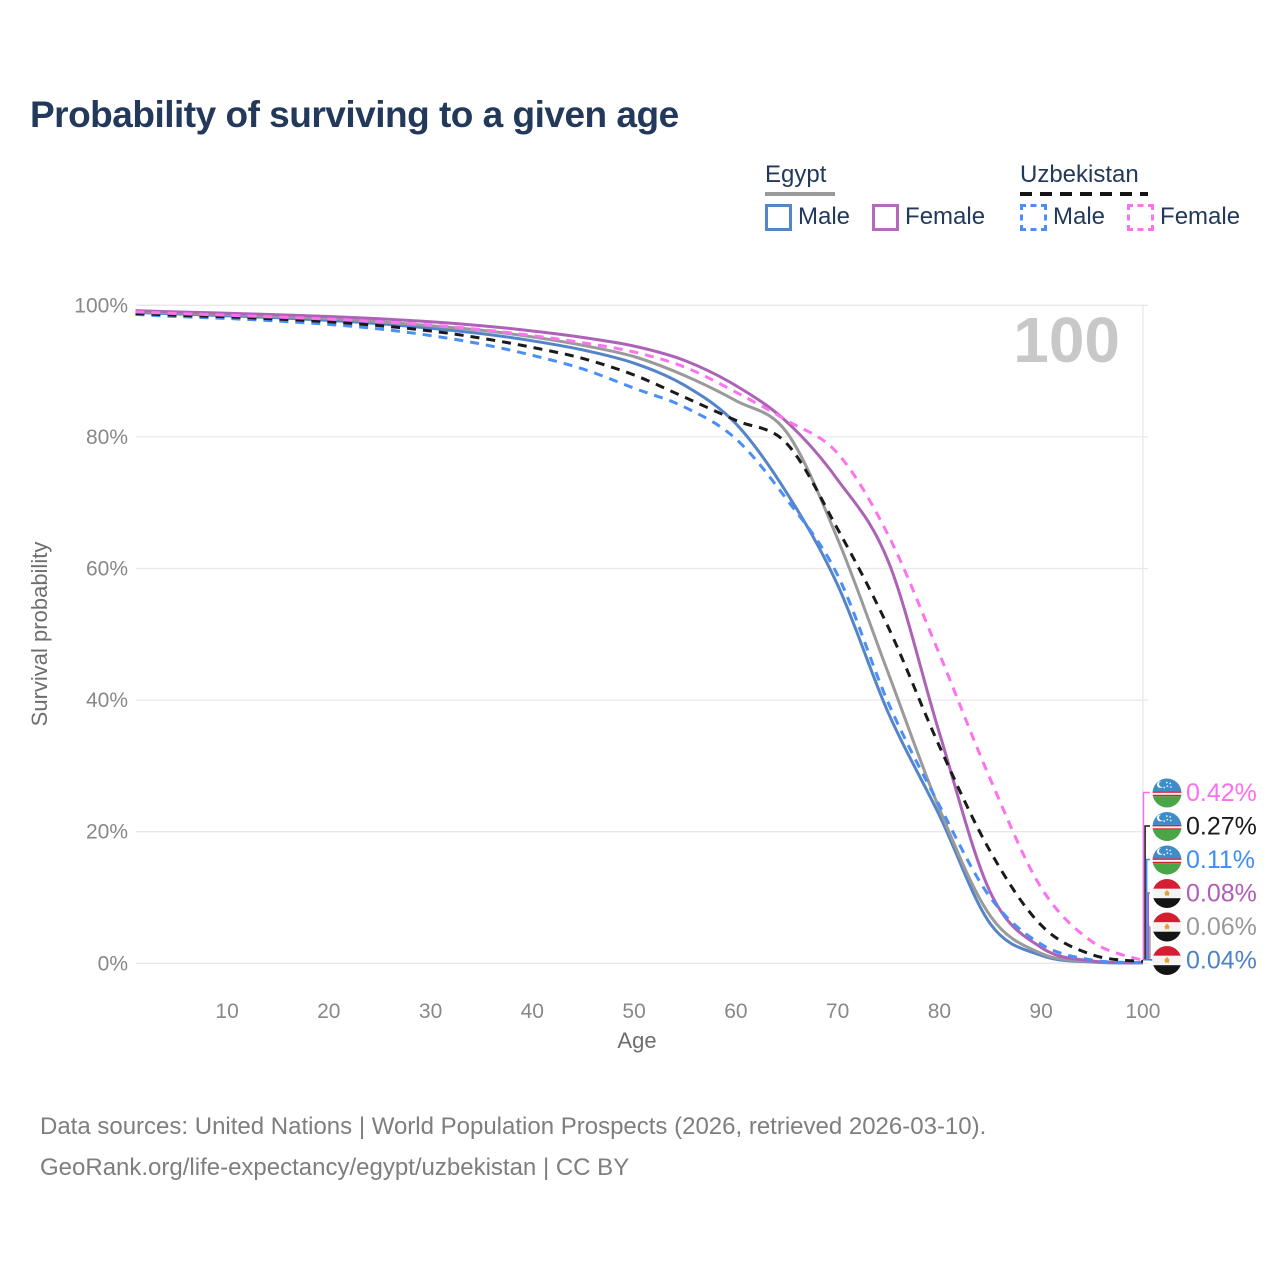 The image size is (1280, 1280). I want to click on x-tick-label: 40, so click(532, 1011).